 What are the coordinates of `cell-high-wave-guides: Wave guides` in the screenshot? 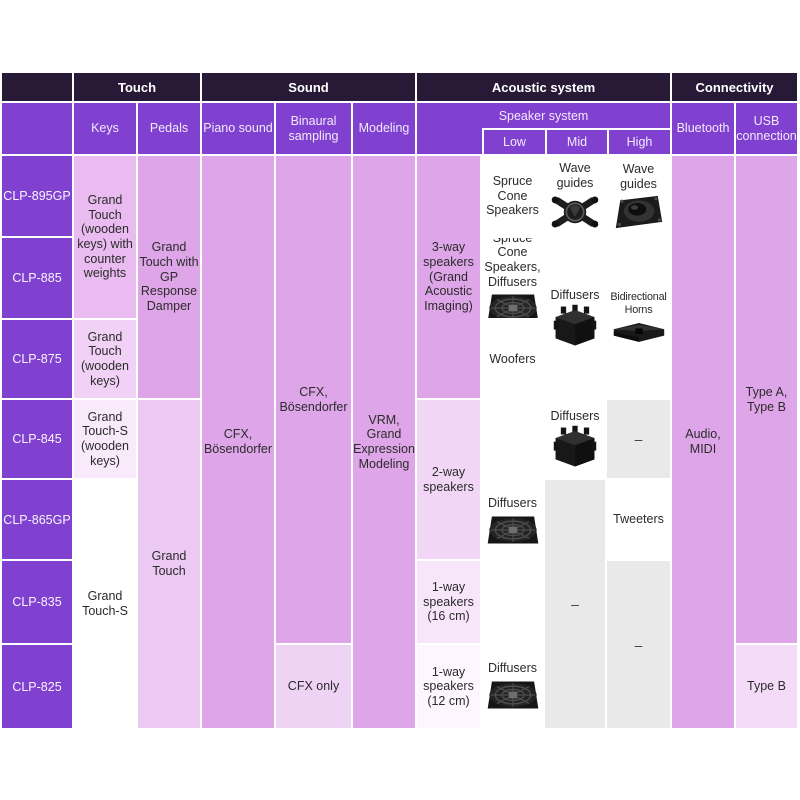 It's located at (638, 196).